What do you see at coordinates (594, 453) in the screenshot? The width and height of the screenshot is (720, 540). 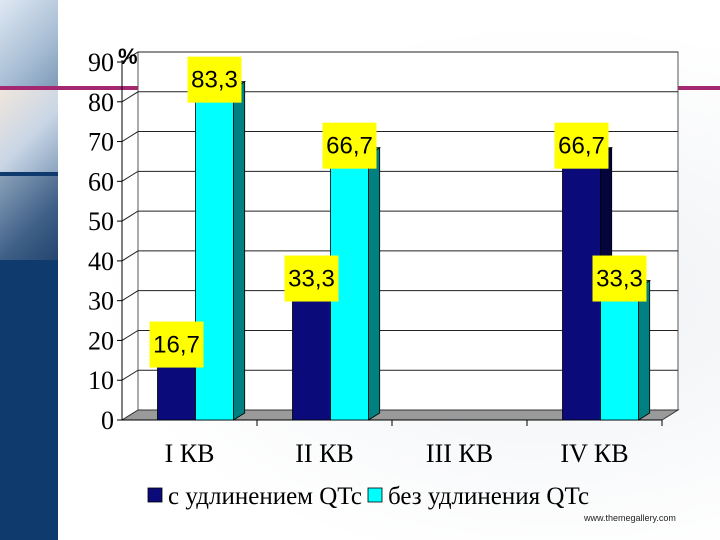 I see `x-tick-label: IV КВ` at bounding box center [594, 453].